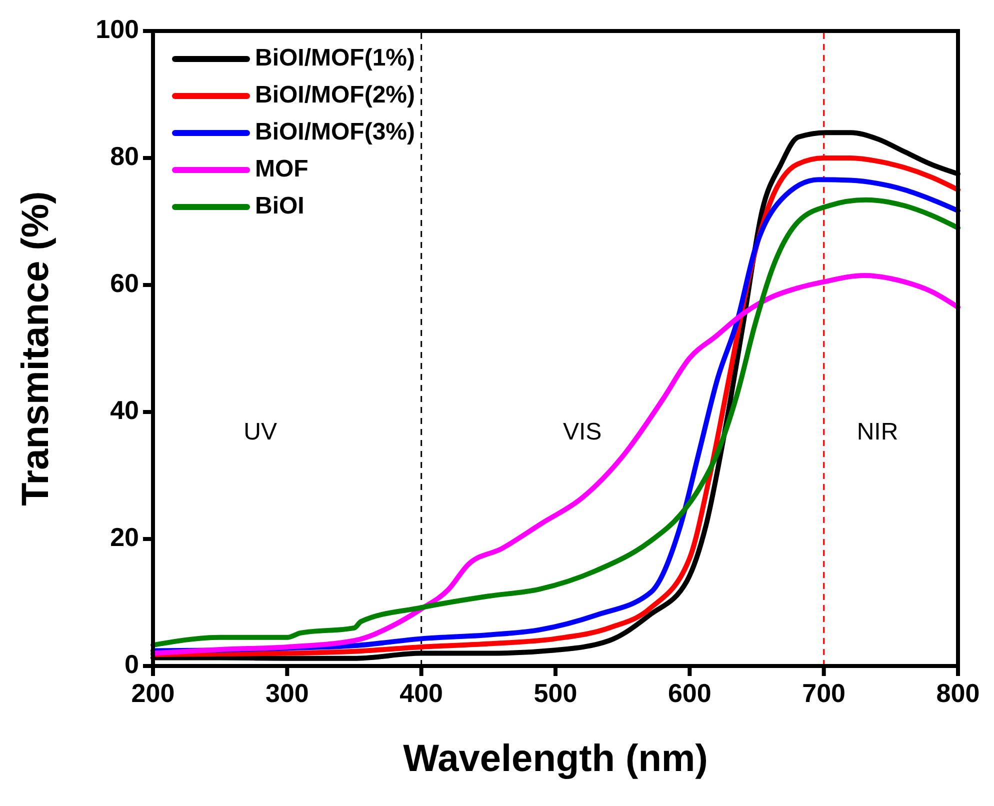 The width and height of the screenshot is (994, 806). Describe the element at coordinates (555, 759) in the screenshot. I see `x-axis-title: Wavelength (nm)` at that location.